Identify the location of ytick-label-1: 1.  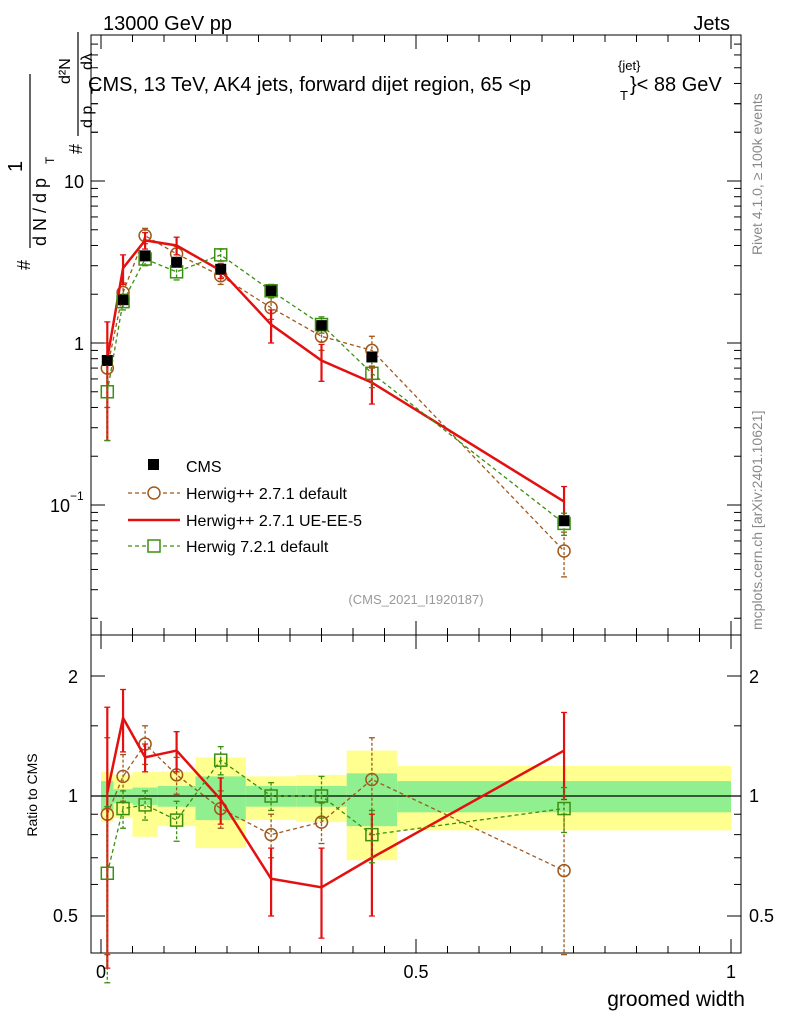
(79, 344).